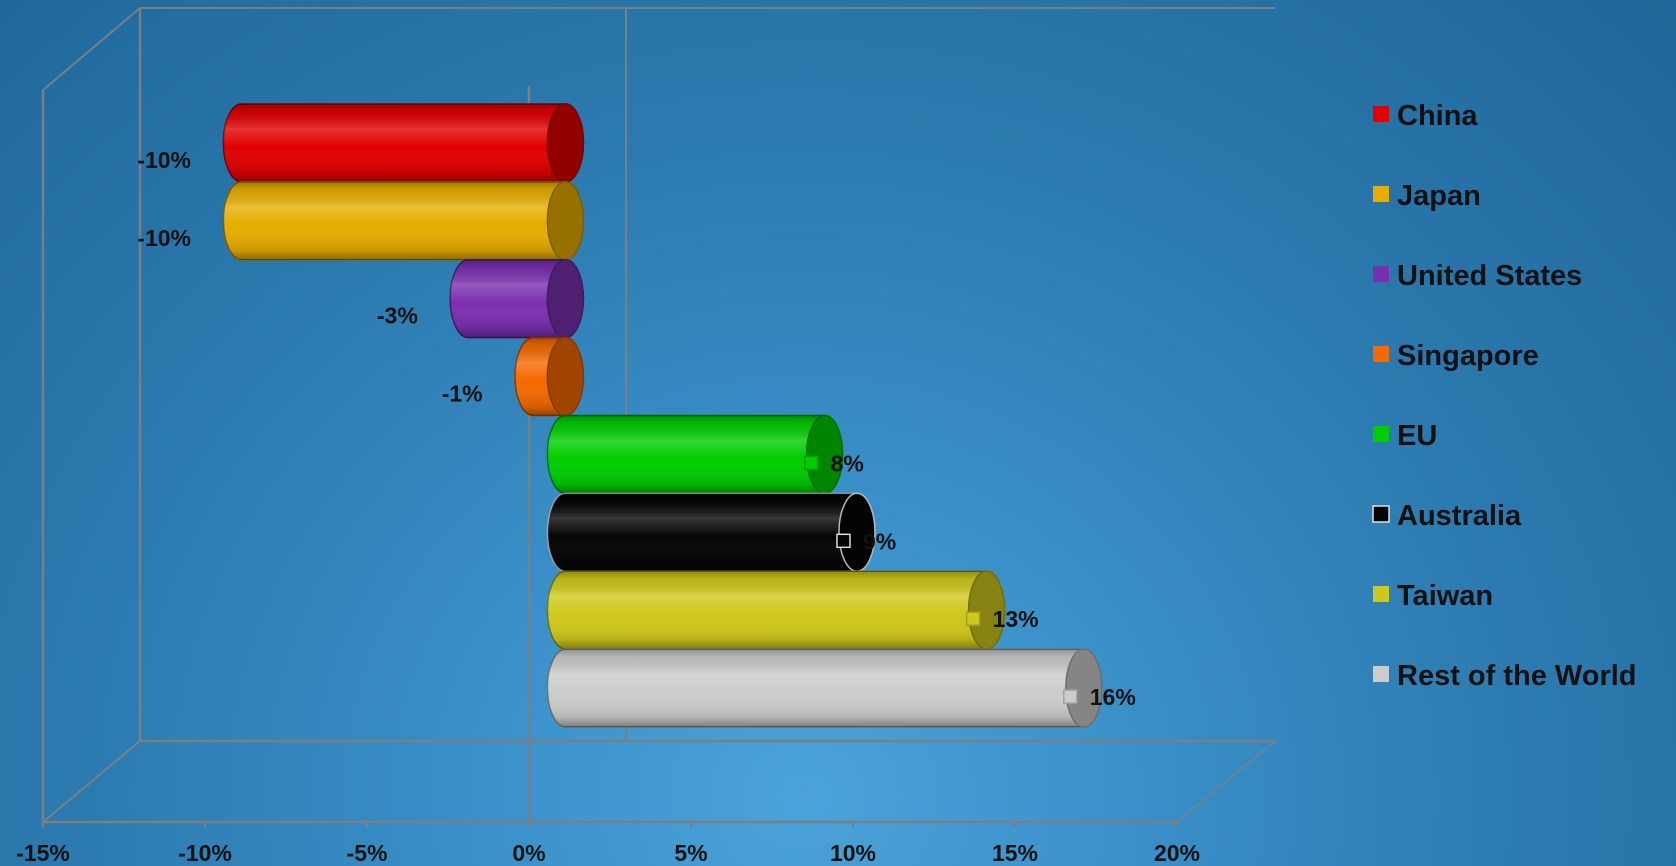  Describe the element at coordinates (1468, 356) in the screenshot. I see `legend-label: Singapore` at that location.